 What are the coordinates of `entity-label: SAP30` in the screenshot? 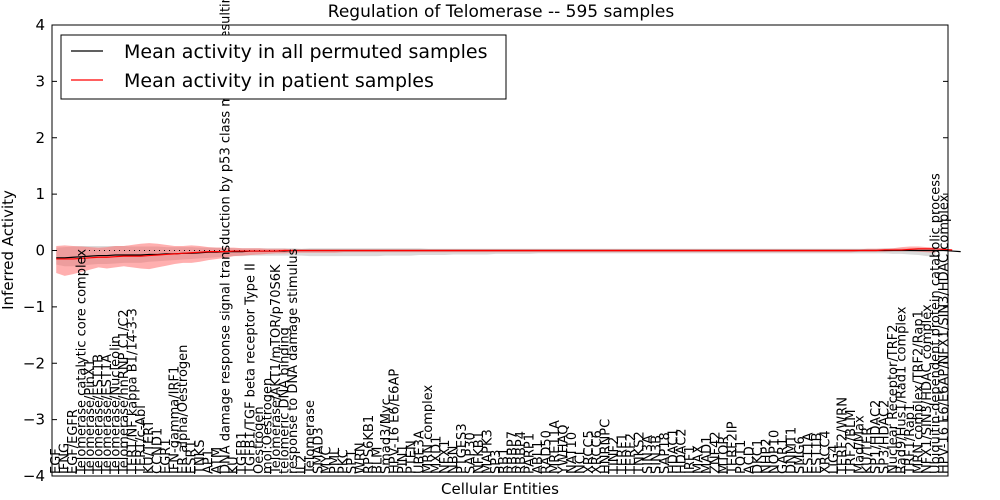 It's located at (470, 453).